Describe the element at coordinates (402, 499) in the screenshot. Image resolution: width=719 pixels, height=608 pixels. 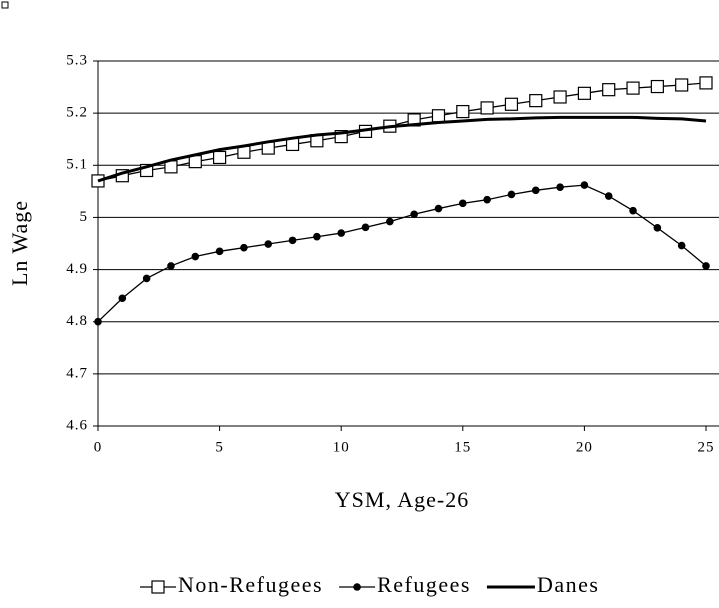
I see `x-axis-title: YSM, Age-26` at that location.